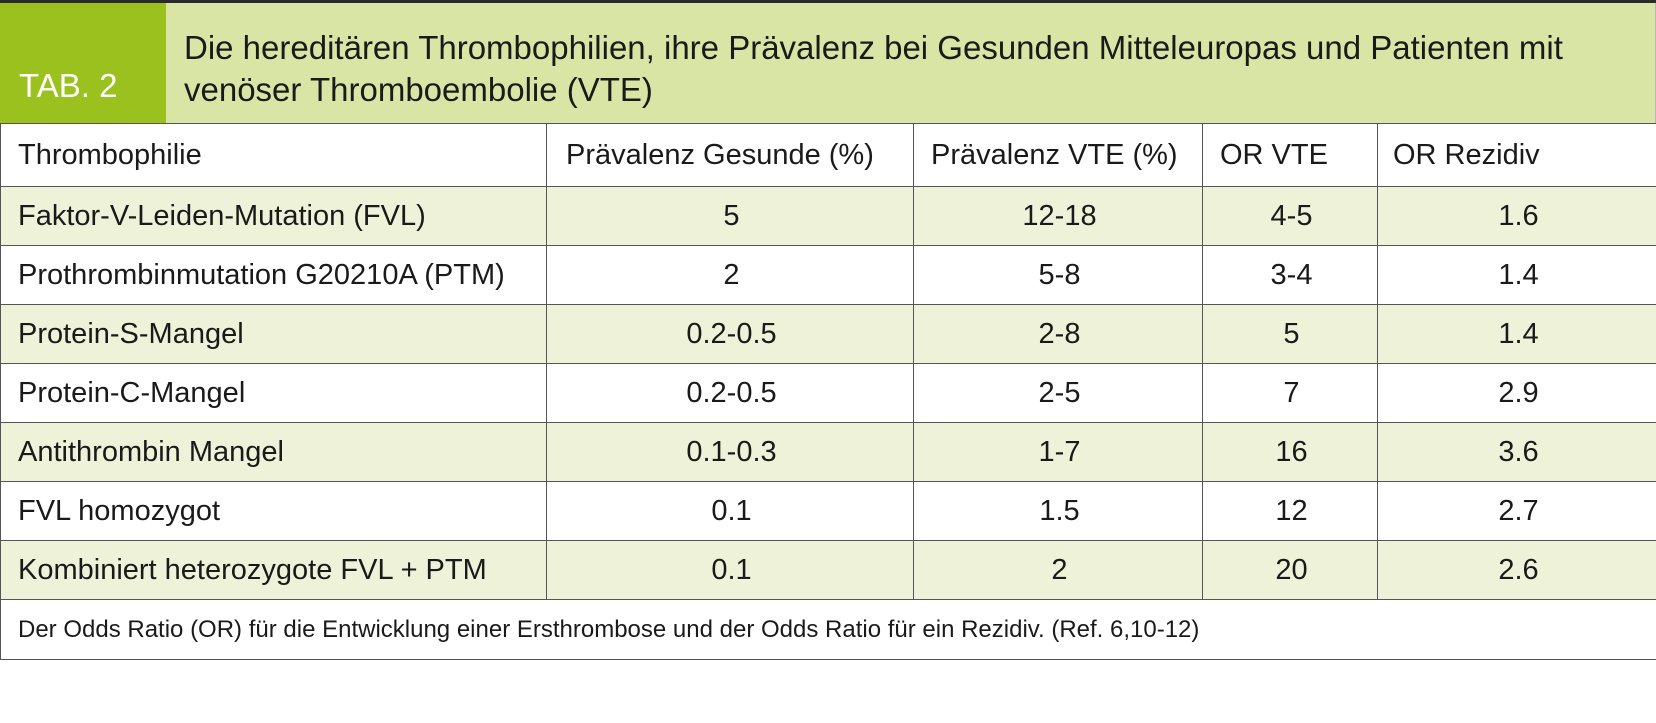  I want to click on cell-or-vte: 12, so click(1290, 511).